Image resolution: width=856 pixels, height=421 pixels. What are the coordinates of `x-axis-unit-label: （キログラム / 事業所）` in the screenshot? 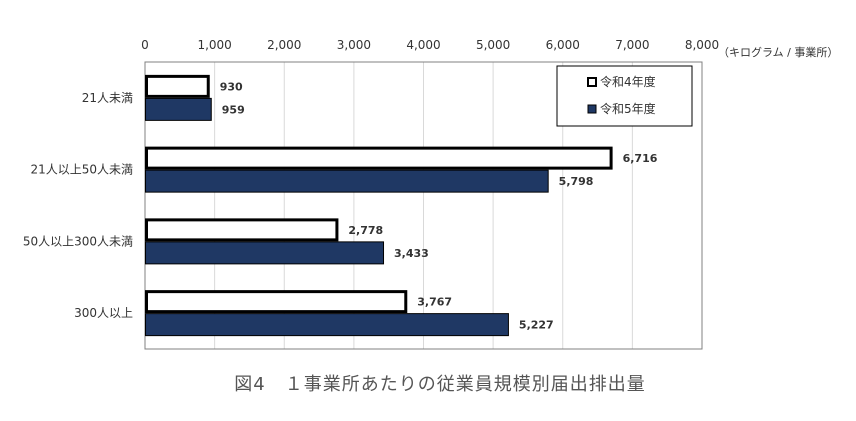 It's located at (778, 52).